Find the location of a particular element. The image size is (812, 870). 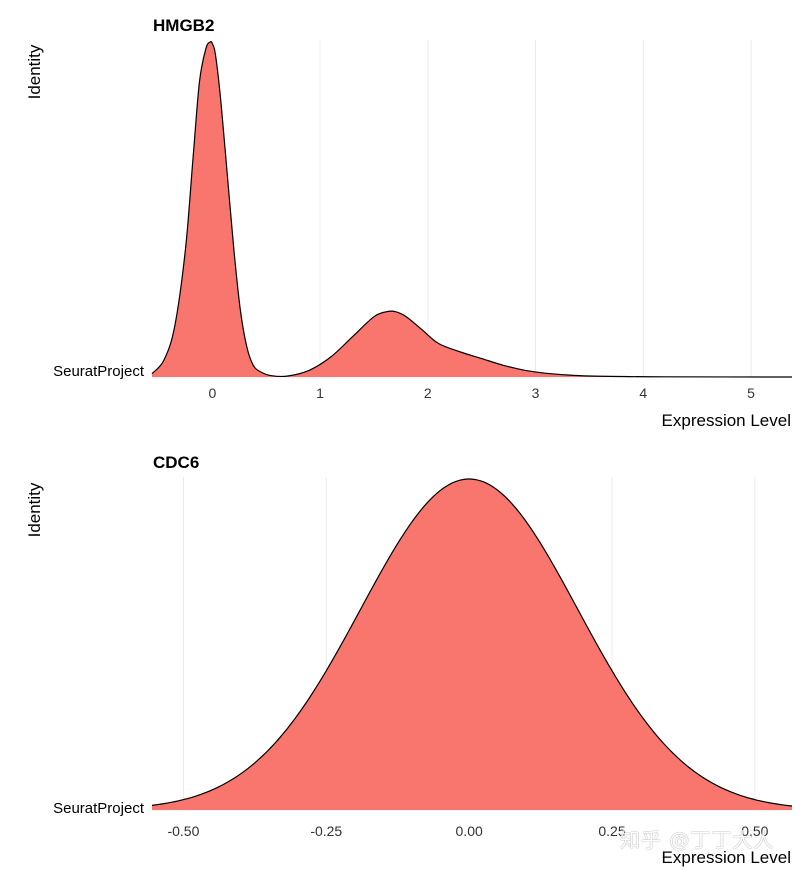

hmgb2-y-axis-label: Identity is located at coordinates (34, 71).